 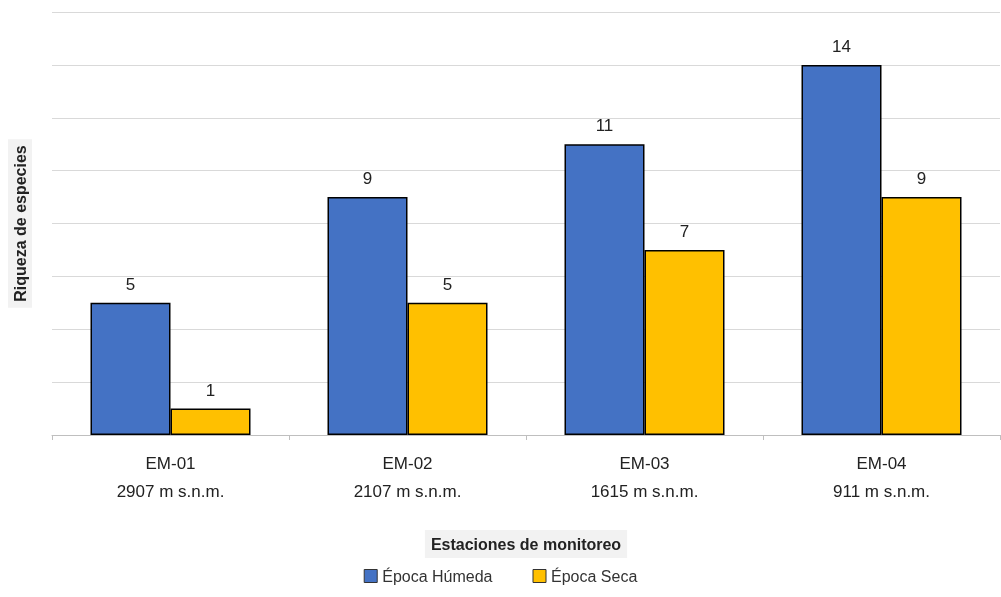 I want to click on x-tick-label: EM-01 2907 m s.n.m., so click(x=170, y=477).